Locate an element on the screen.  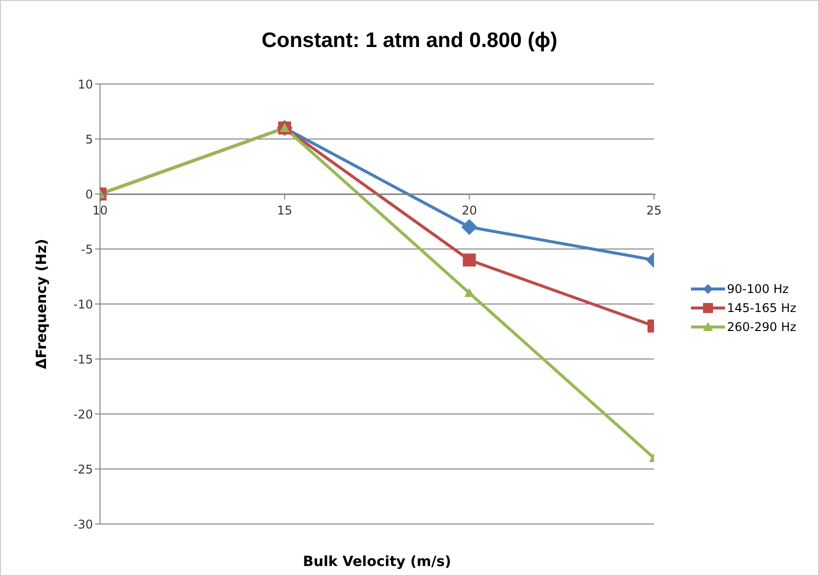
y-tick-label: 0 is located at coordinates (89, 194).